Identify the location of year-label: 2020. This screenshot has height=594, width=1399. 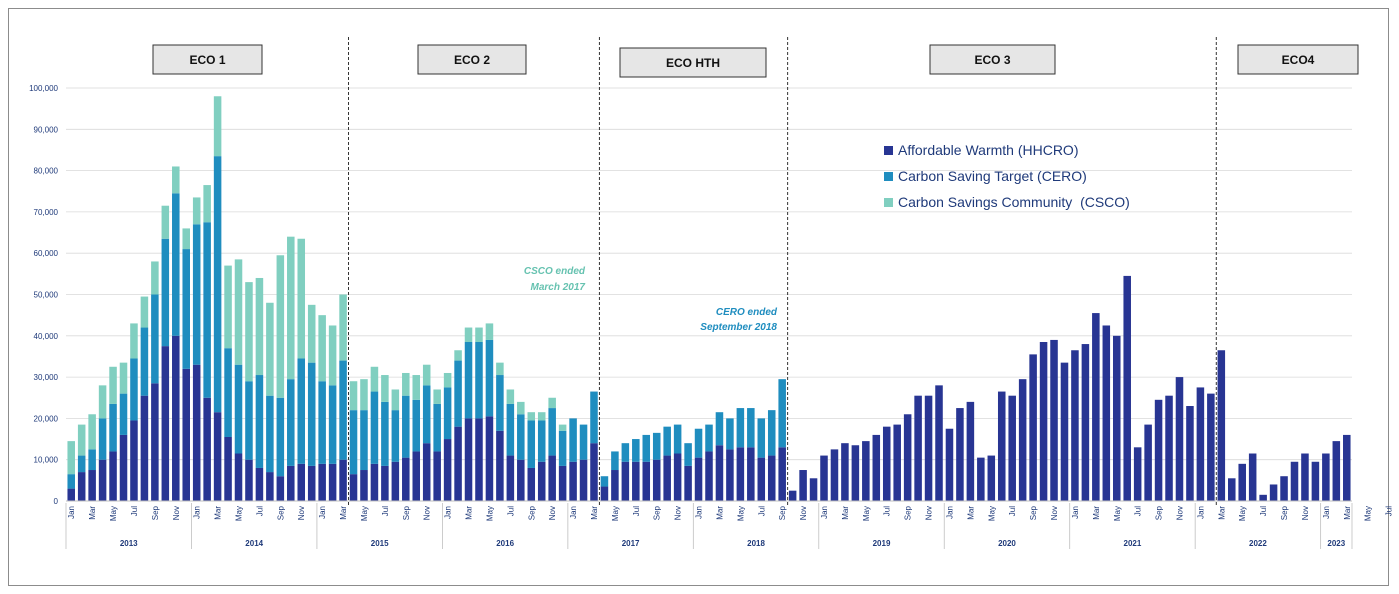
(1007, 543).